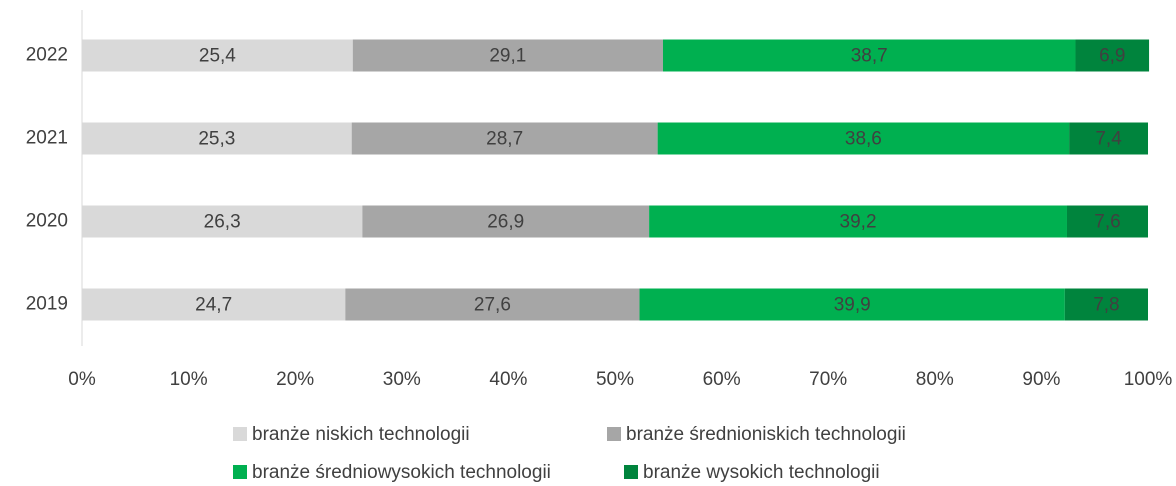 This screenshot has width=1176, height=486. I want to click on legend-label: branże średnioniskich technologii, so click(766, 434).